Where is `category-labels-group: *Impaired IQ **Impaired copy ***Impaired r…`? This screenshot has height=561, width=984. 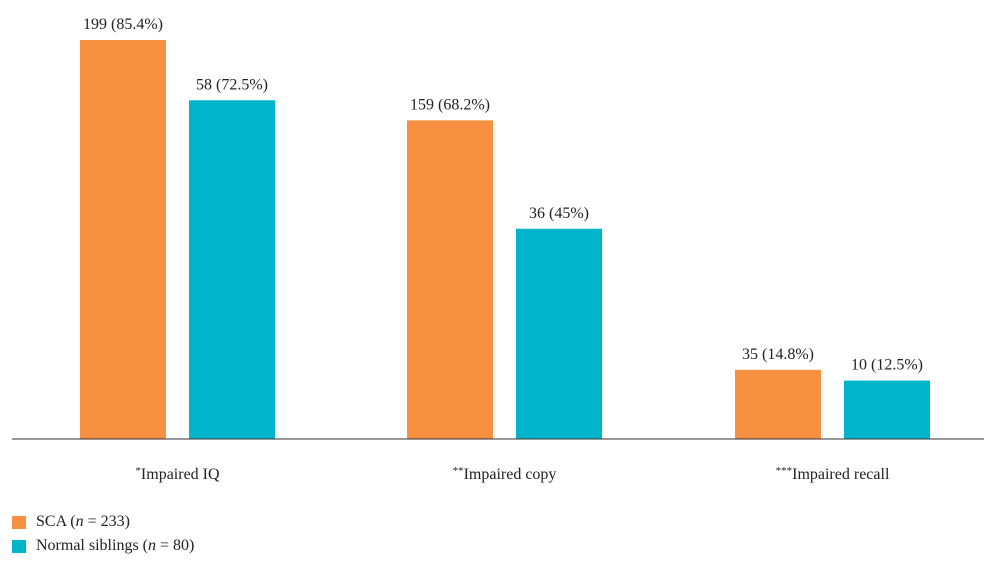 category-labels-group: *Impaired IQ **Impaired copy ***Impaired r… is located at coordinates (512, 474).